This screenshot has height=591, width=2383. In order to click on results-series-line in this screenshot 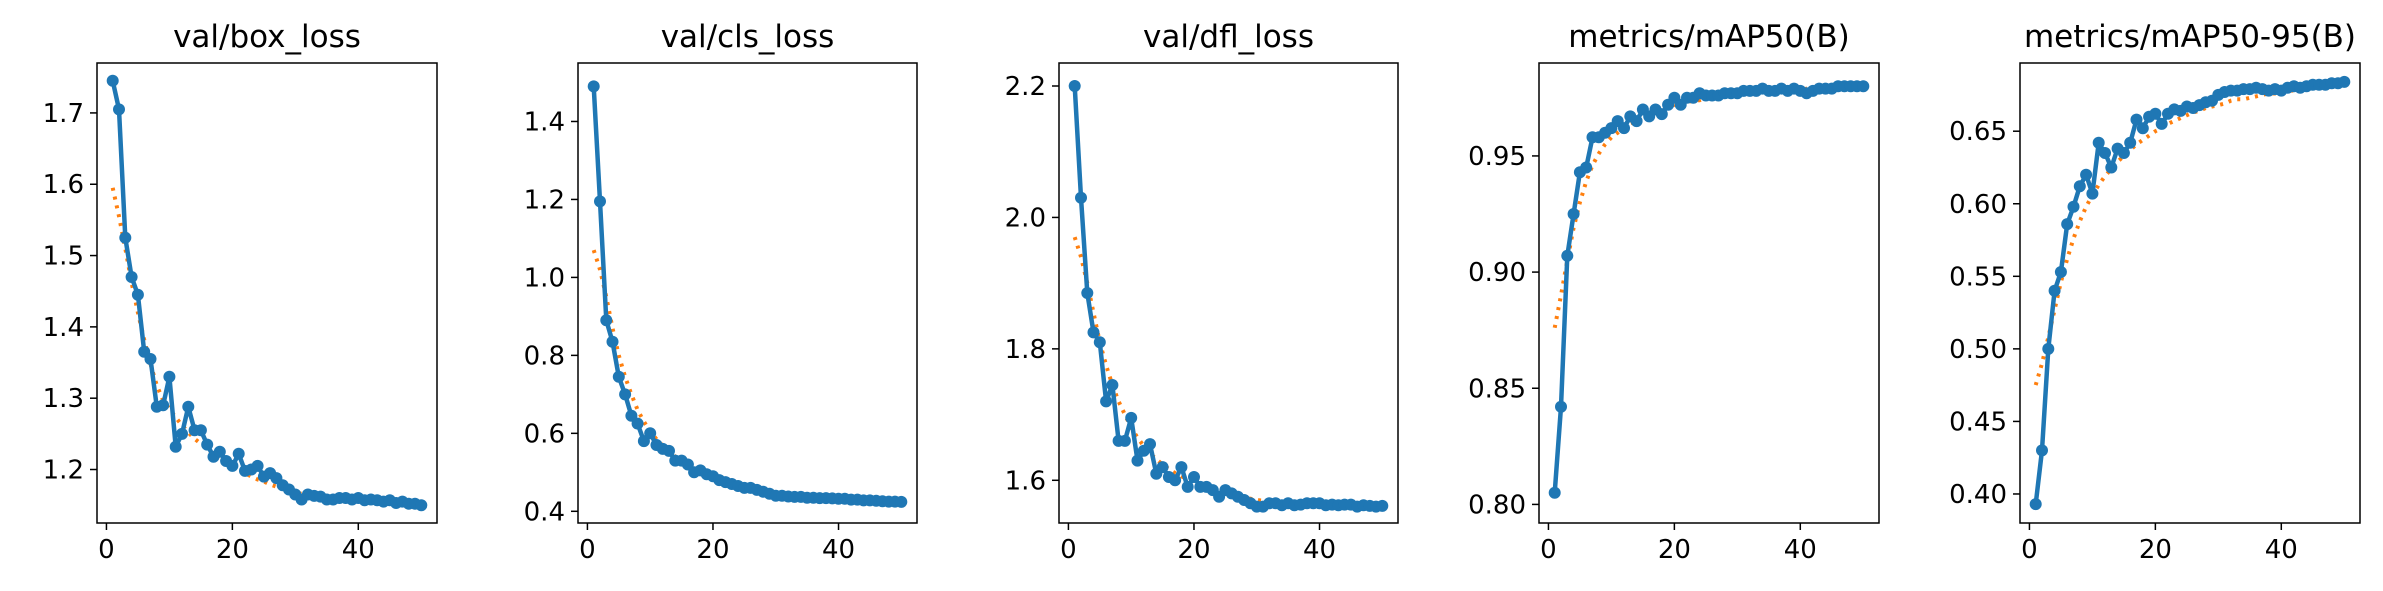, I will do `click(2189, 292)`.